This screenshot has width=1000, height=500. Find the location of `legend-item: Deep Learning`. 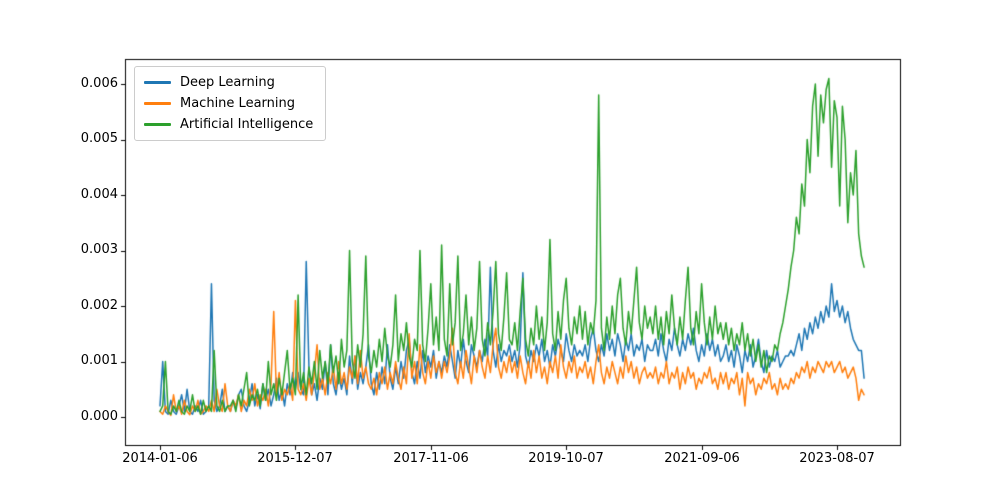

legend-item: Deep Learning is located at coordinates (228, 82).